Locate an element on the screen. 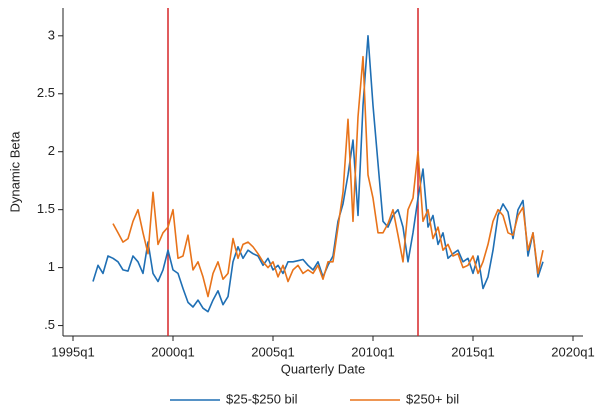 Image resolution: width=600 pixels, height=413 pixels. y-tick-label: 1 is located at coordinates (51, 266).